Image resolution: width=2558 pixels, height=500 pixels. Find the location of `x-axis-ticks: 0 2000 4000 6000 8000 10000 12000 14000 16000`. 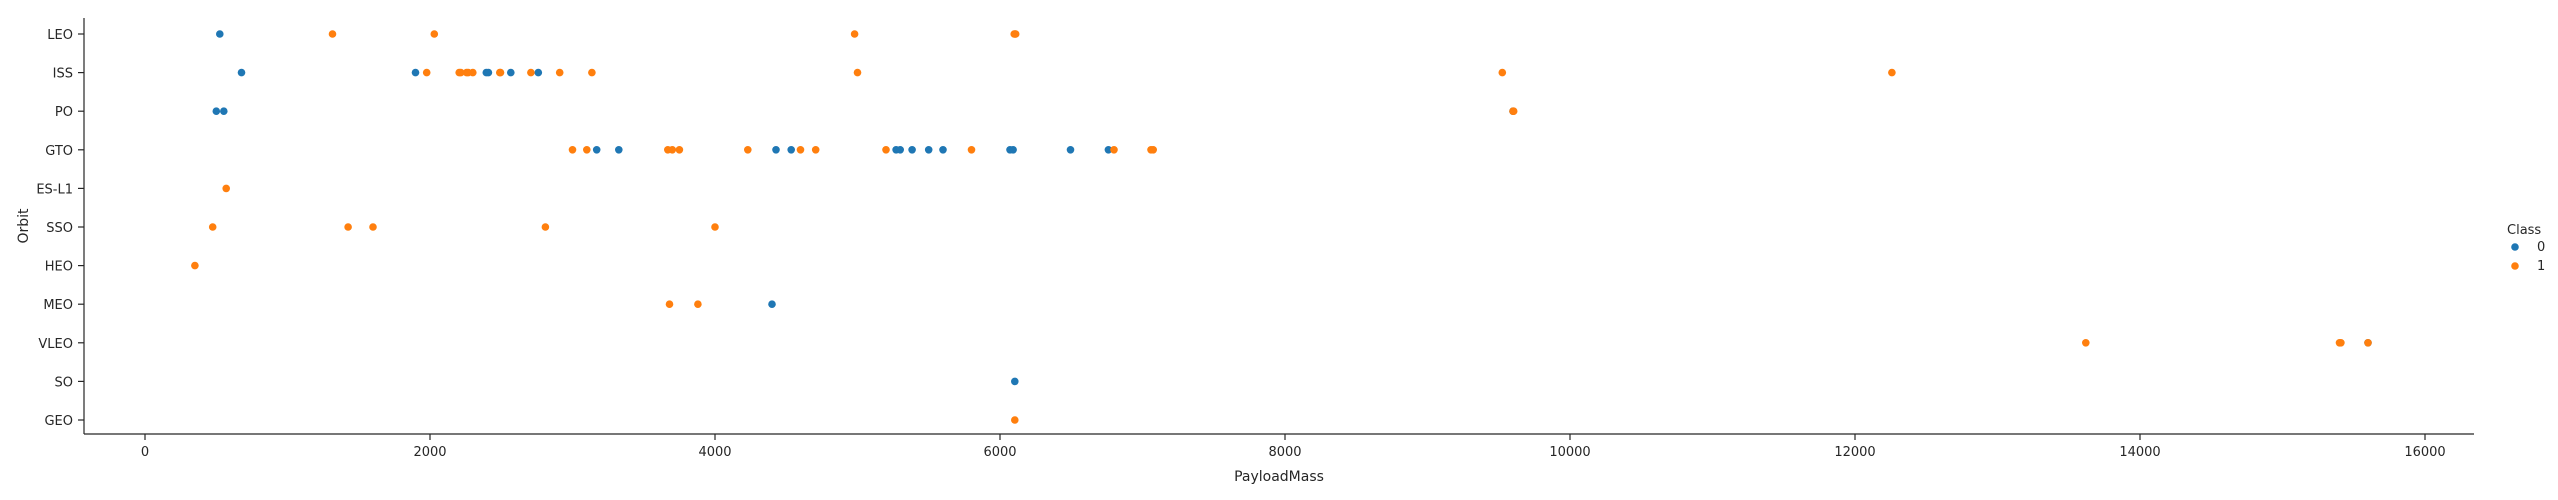

x-axis-ticks: 0 2000 4000 6000 8000 10000 12000 14000 16000 is located at coordinates (1293, 447).